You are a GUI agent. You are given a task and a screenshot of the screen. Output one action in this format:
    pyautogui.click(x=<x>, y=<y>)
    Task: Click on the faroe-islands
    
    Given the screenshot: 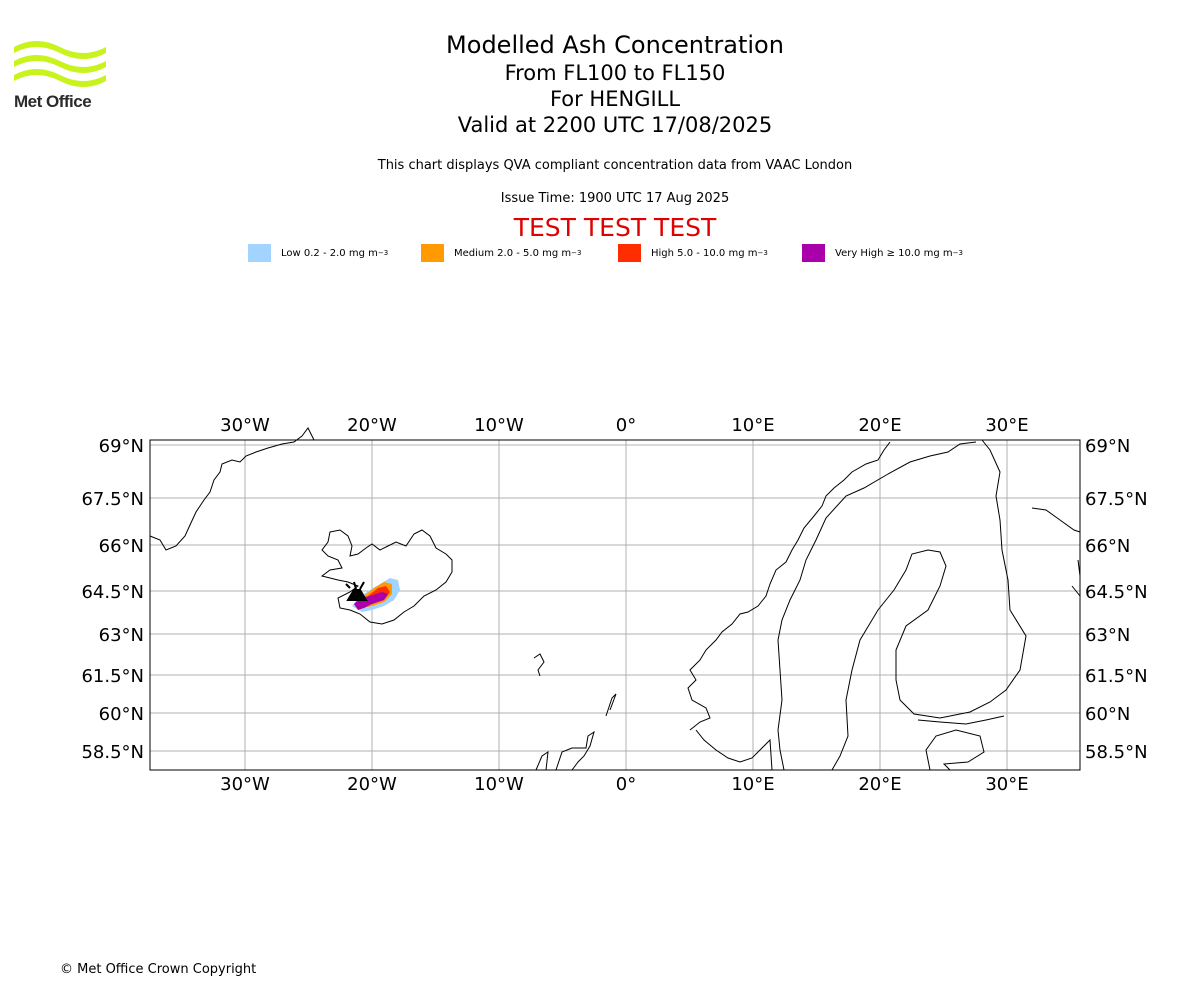 What is the action you would take?
    pyautogui.click(x=539, y=665)
    